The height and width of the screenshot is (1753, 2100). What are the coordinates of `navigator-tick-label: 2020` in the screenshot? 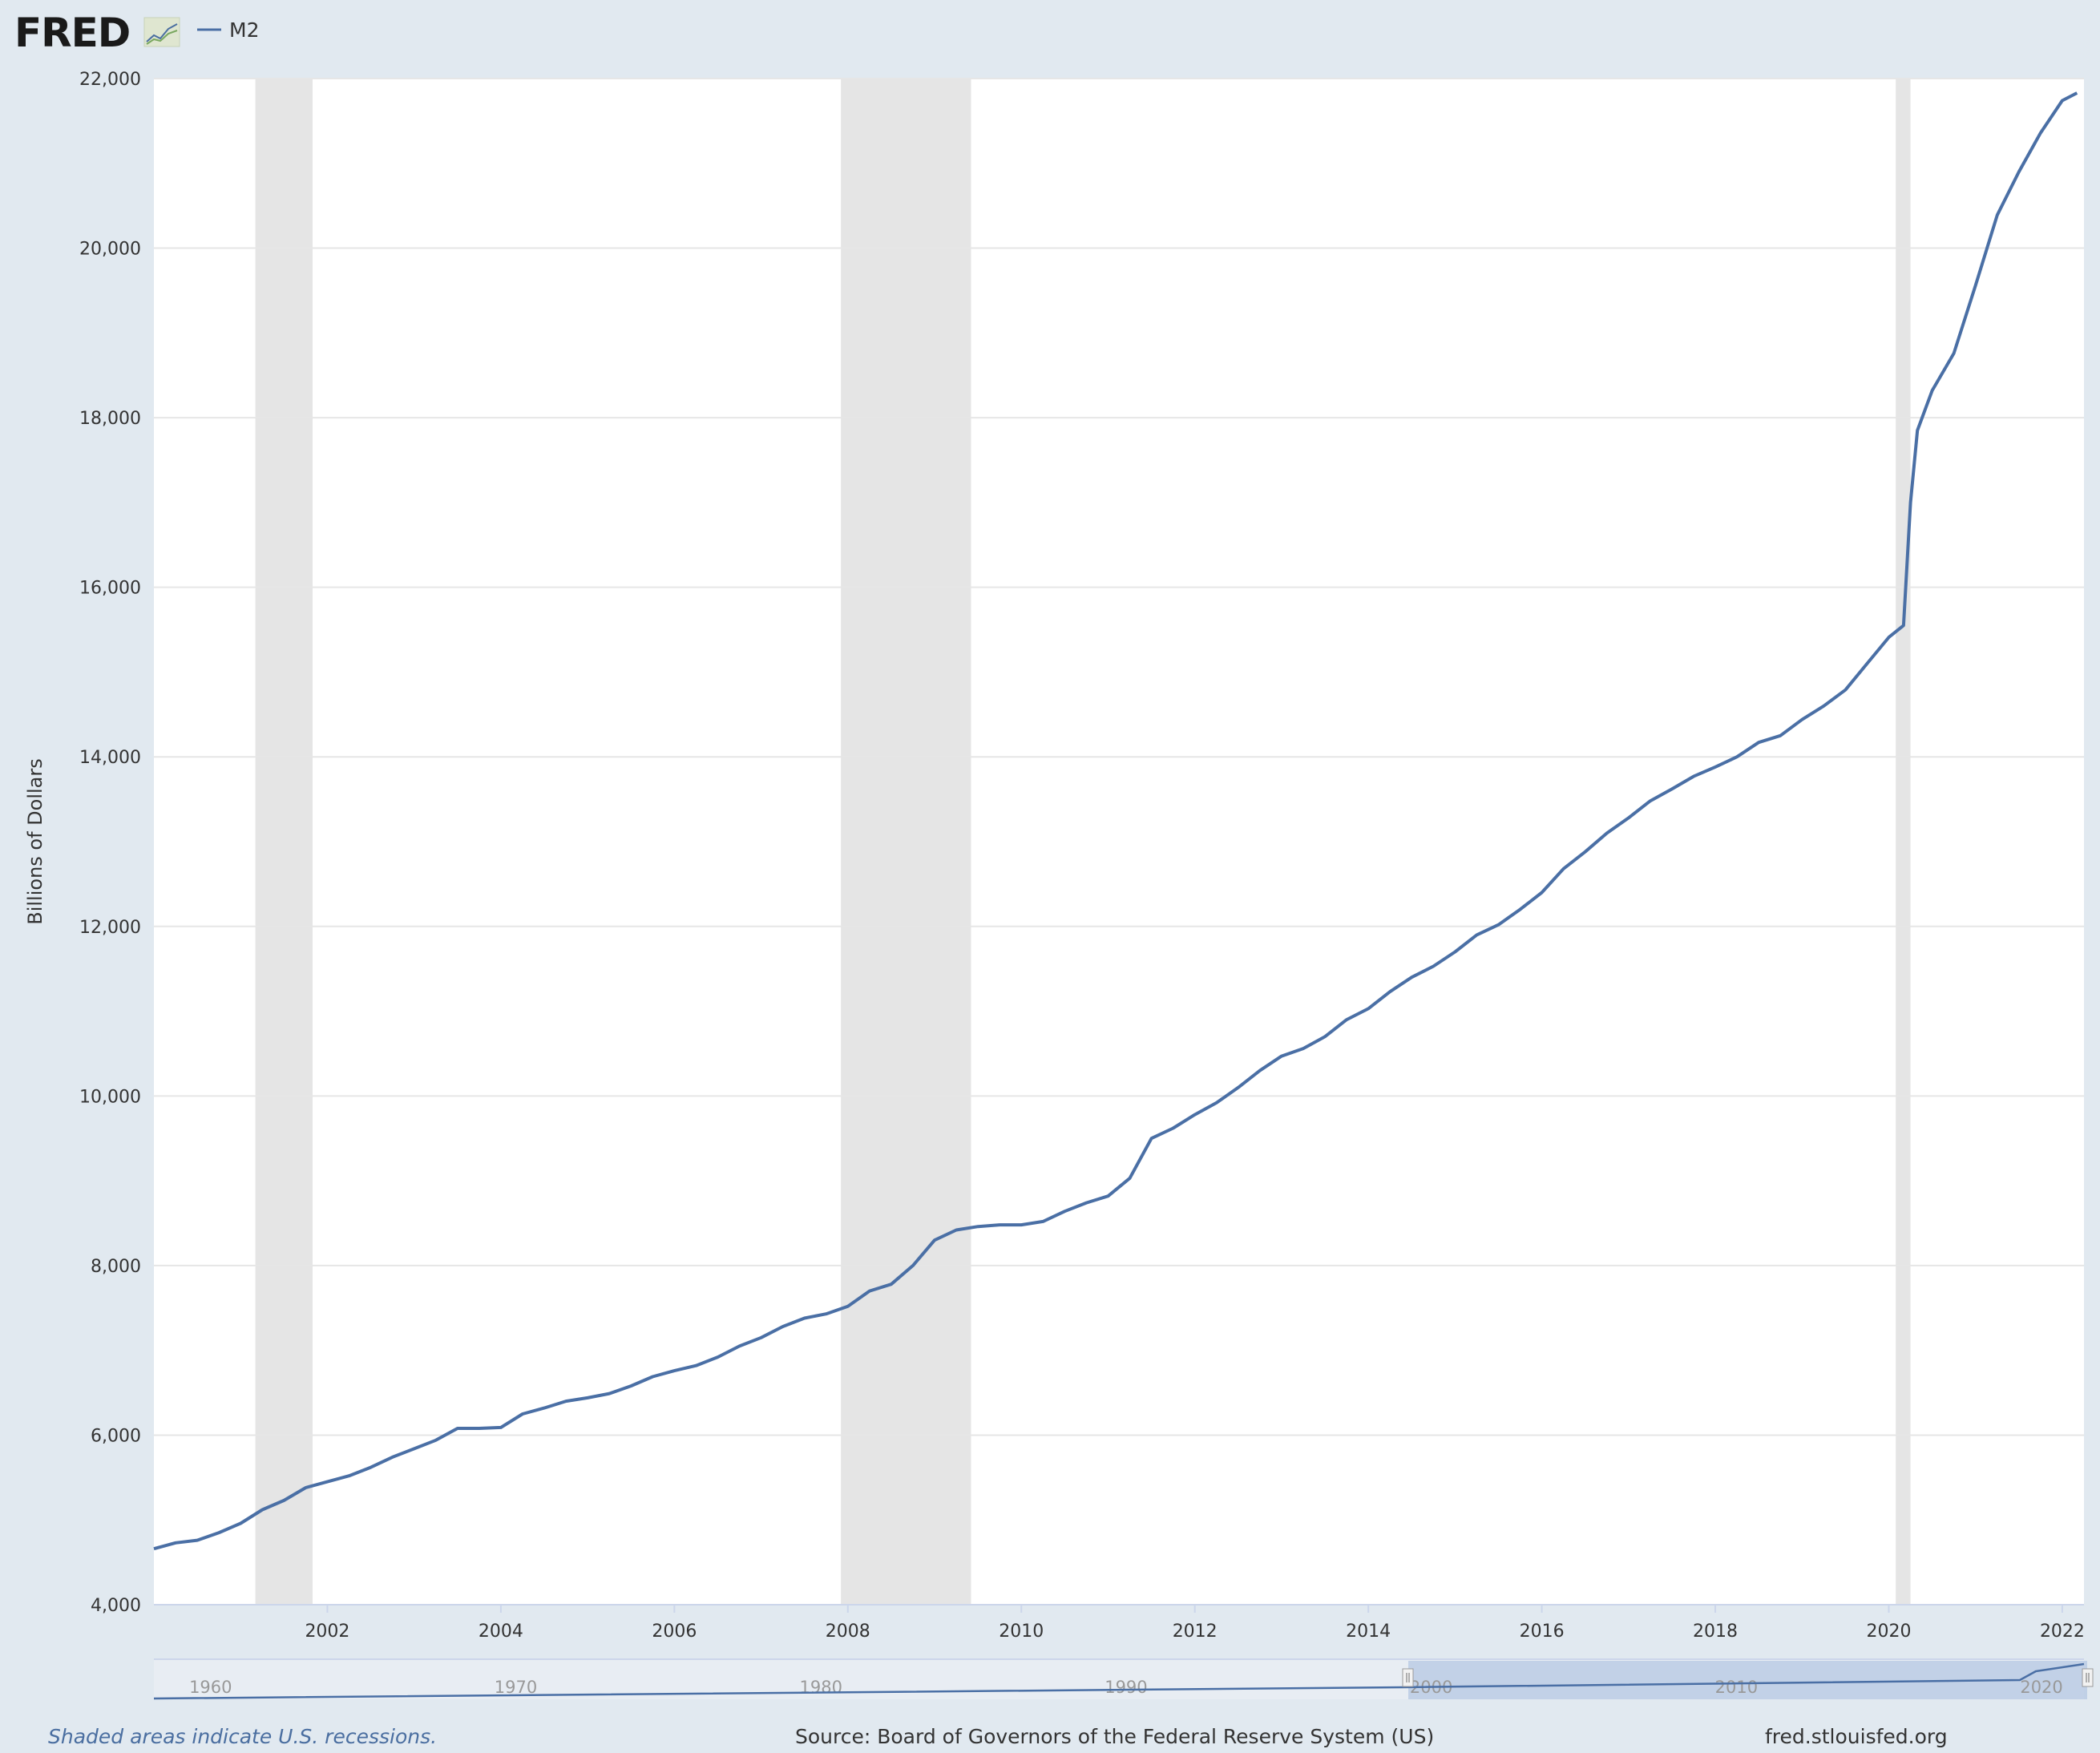 It's located at (2041, 1687).